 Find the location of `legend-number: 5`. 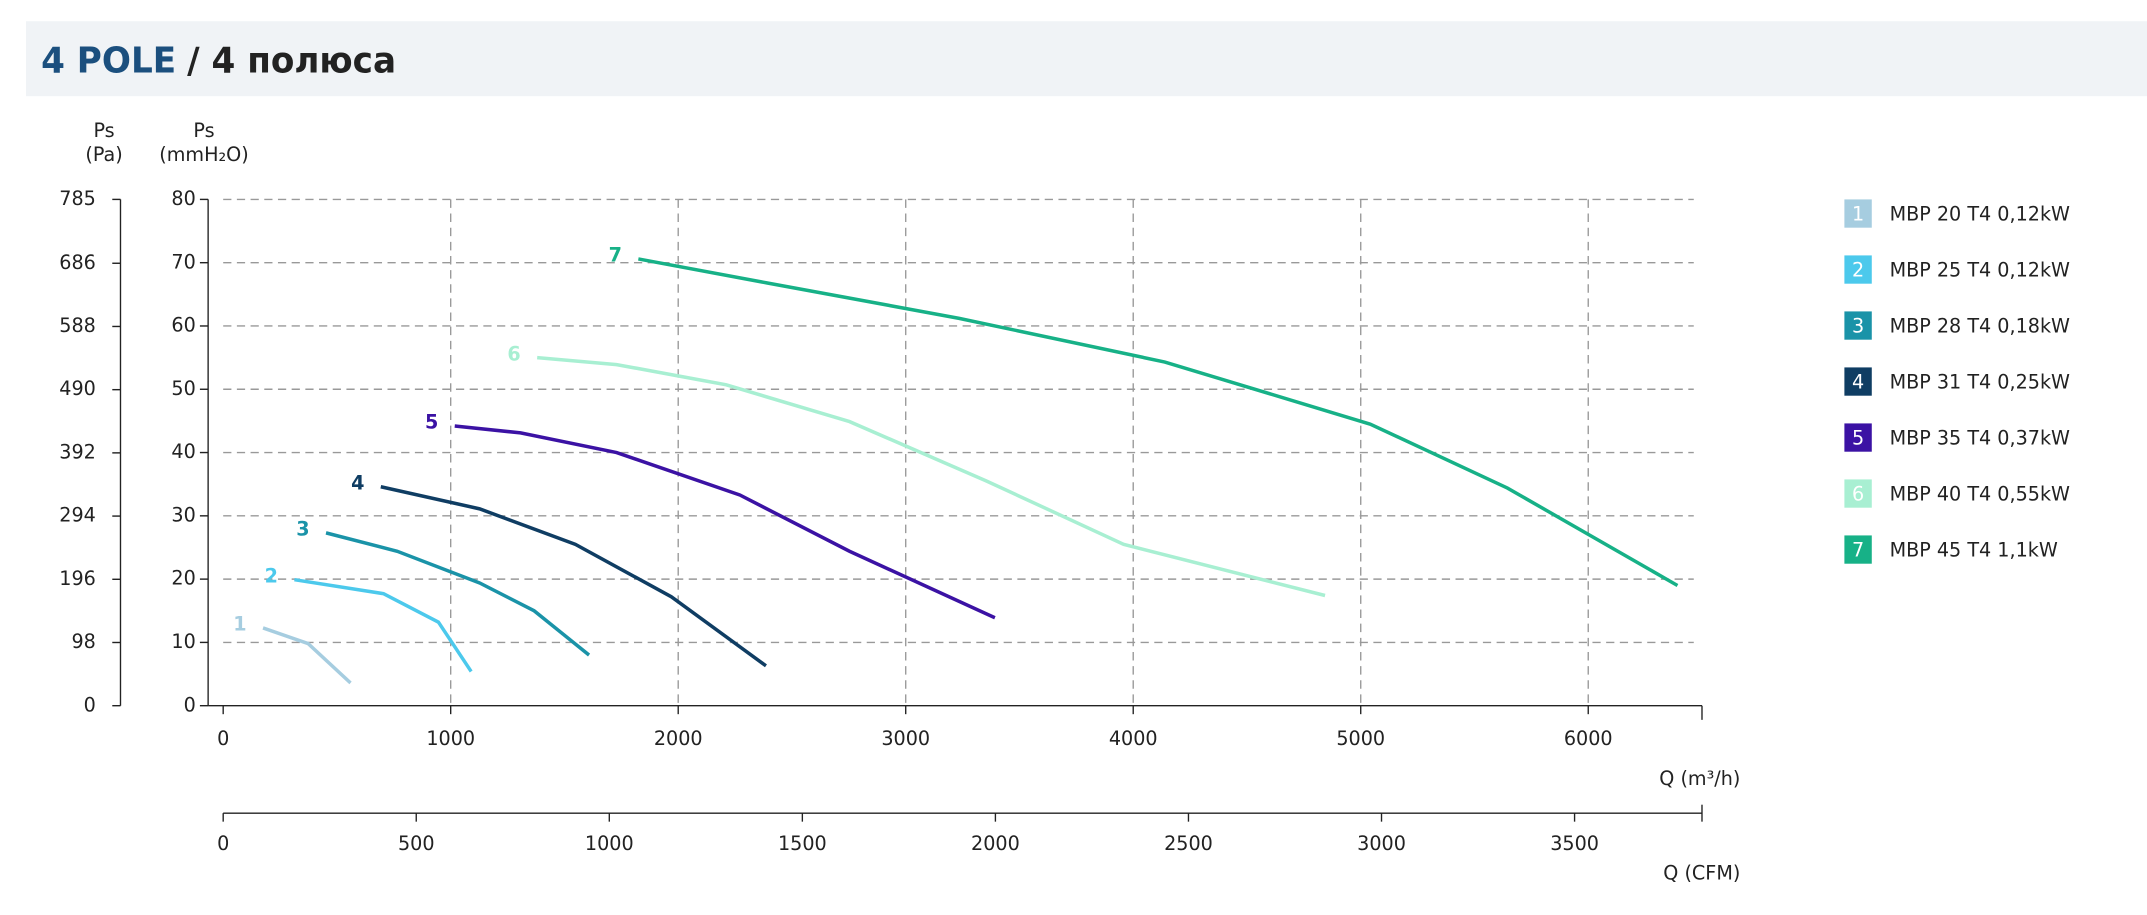

legend-number: 5 is located at coordinates (1858, 437).